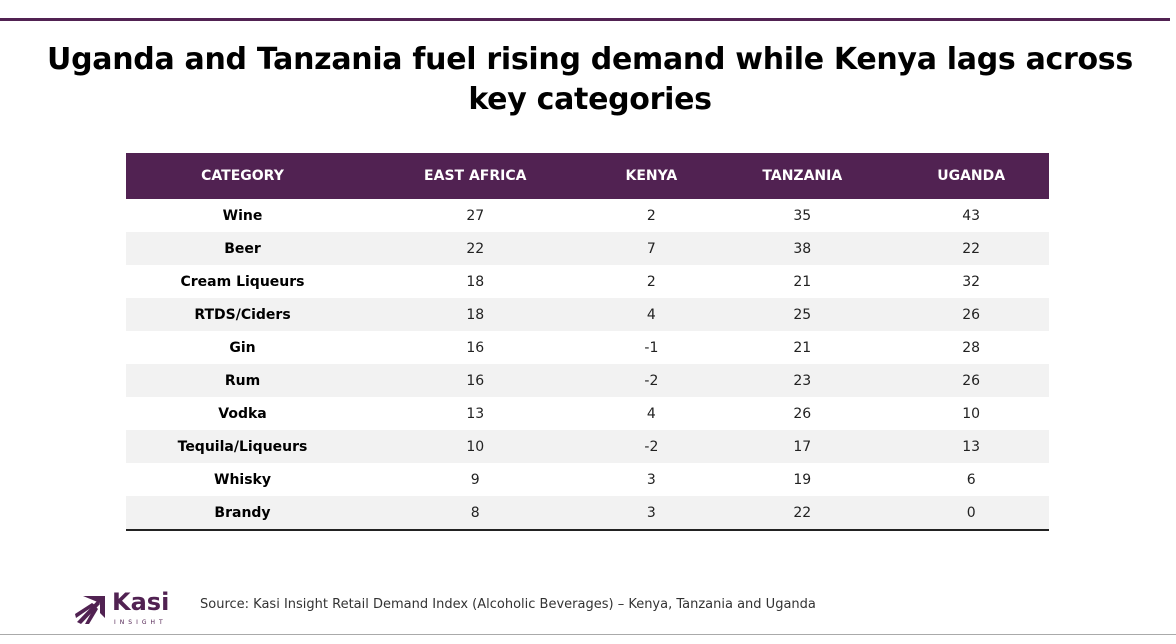 The height and width of the screenshot is (644, 1176). I want to click on kasi-logo: Kasi INSIGHT, so click(125, 609).